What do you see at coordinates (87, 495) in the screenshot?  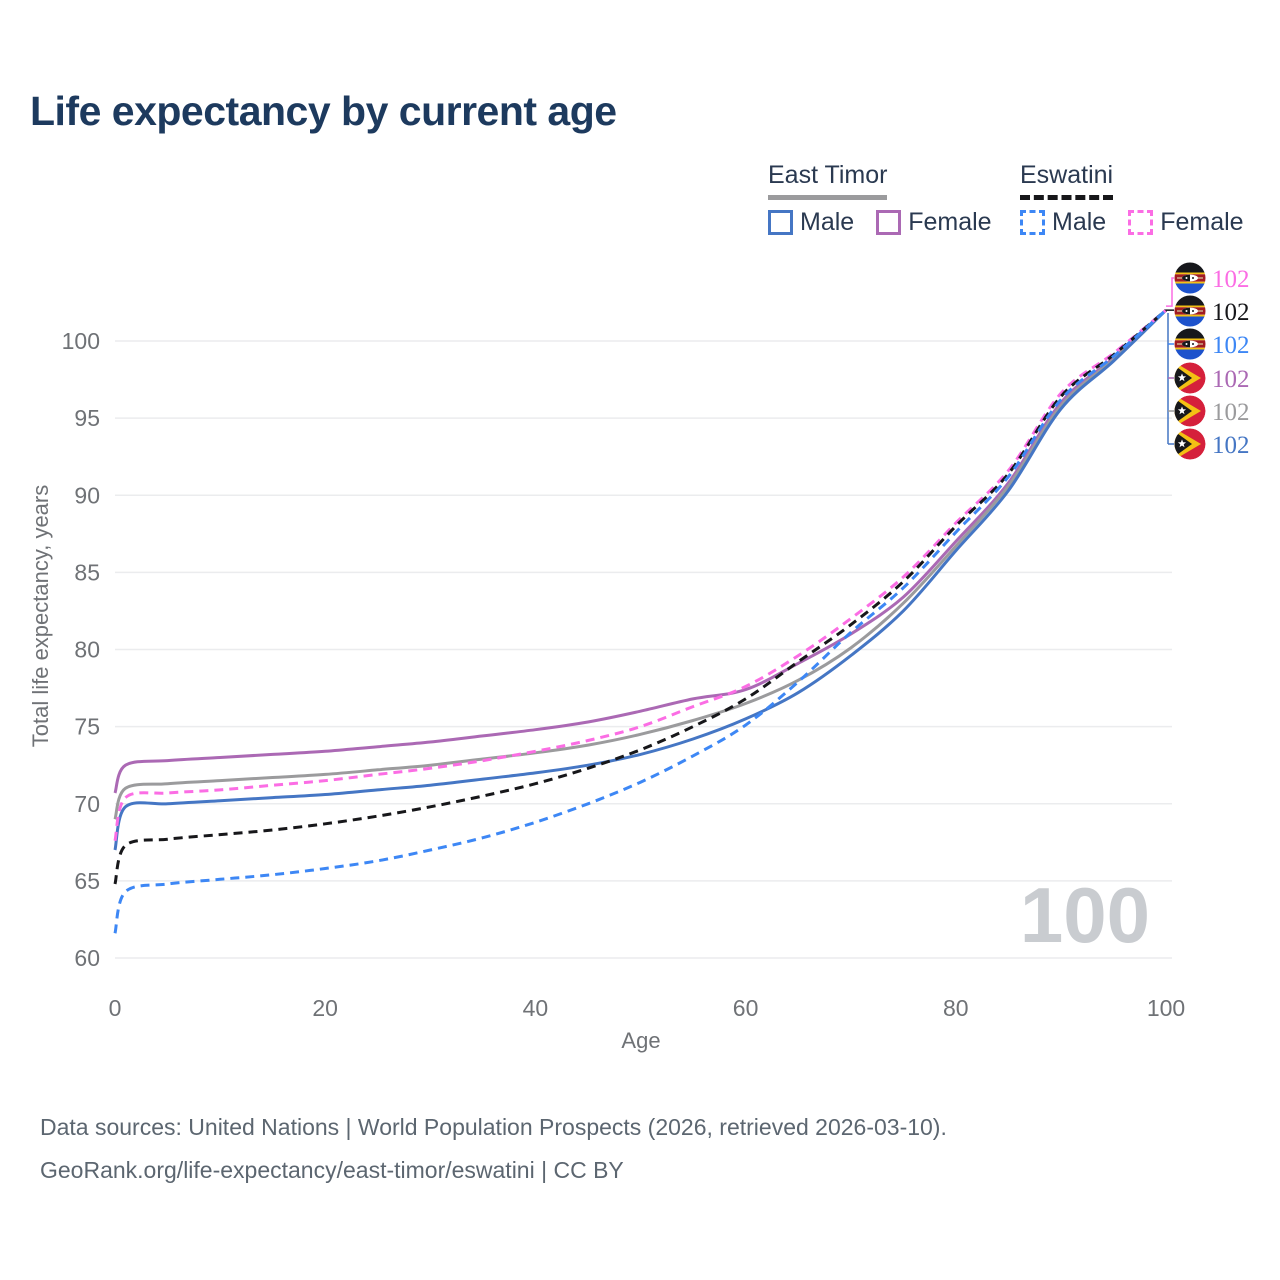 I see `y-tick-label-90: 90` at bounding box center [87, 495].